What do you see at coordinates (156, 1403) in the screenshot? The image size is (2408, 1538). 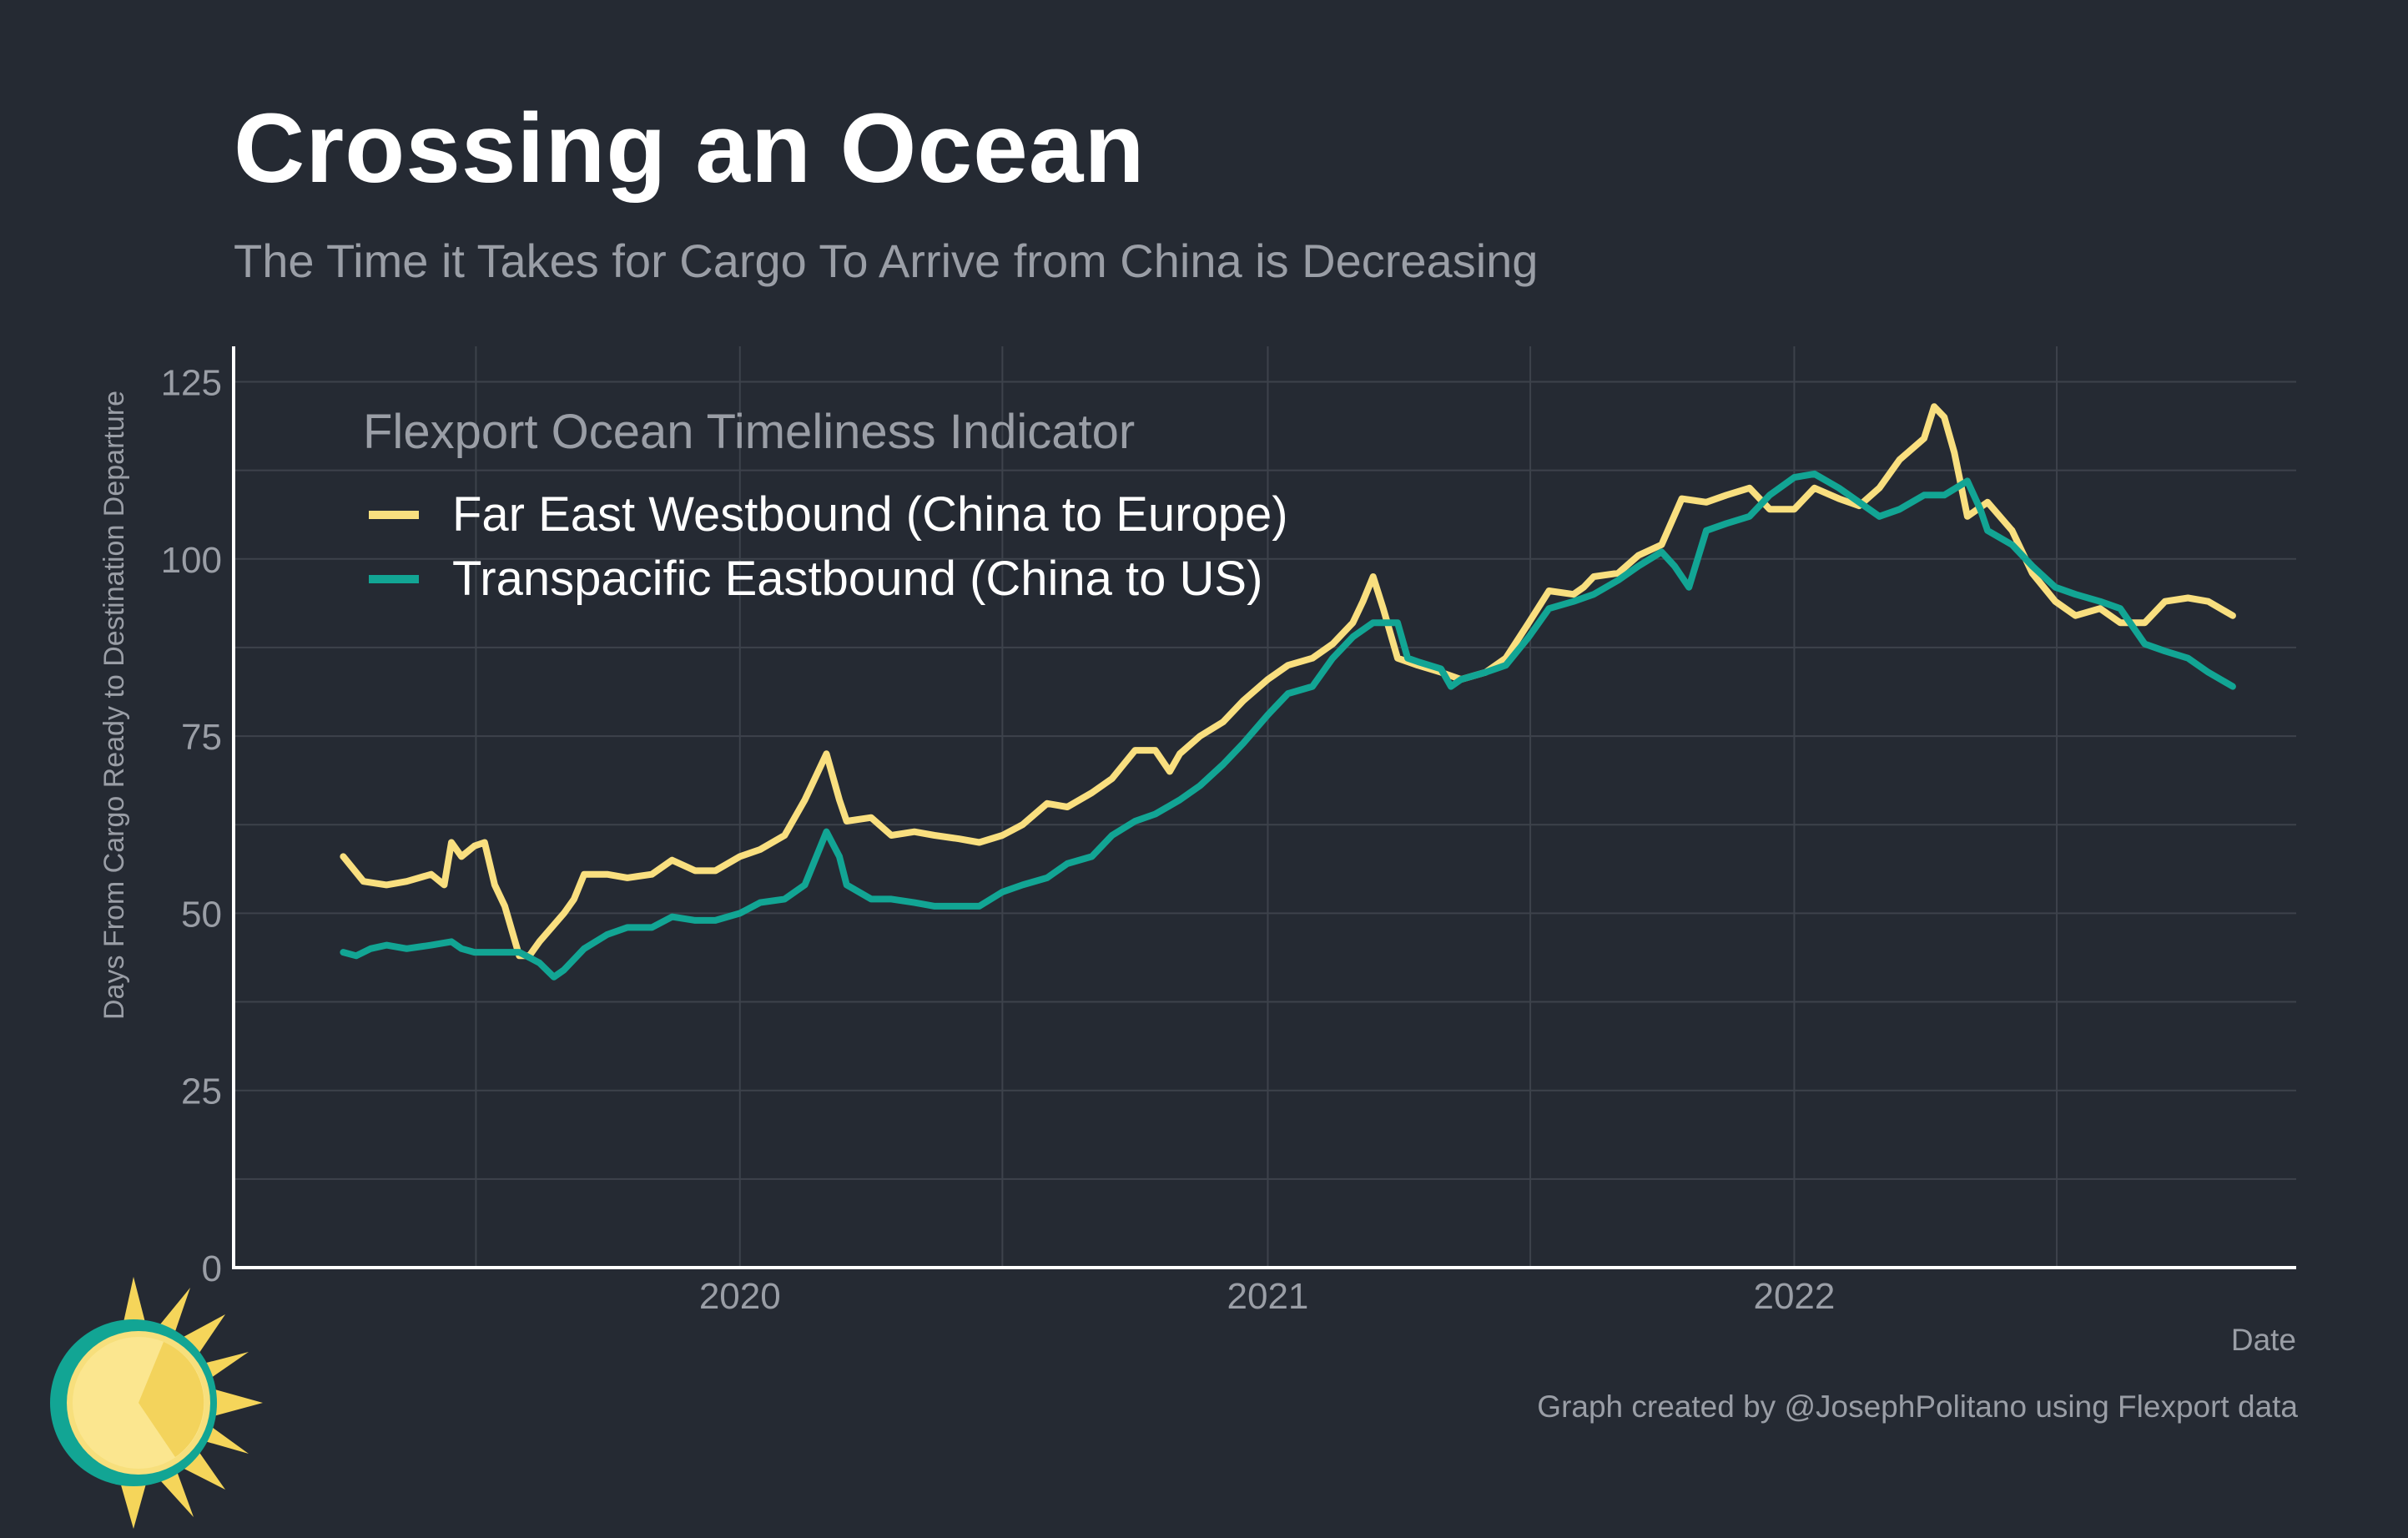 I see `sun-icon` at bounding box center [156, 1403].